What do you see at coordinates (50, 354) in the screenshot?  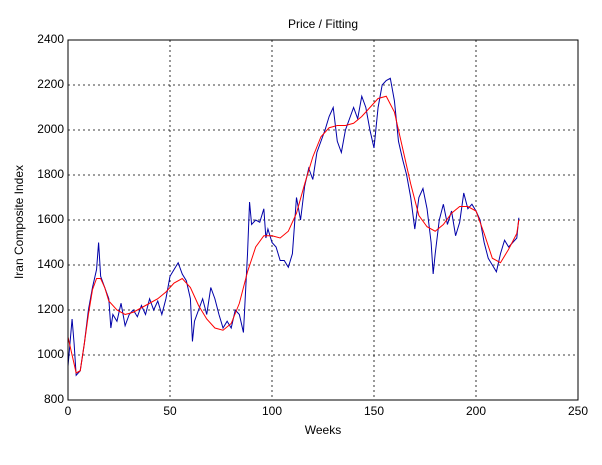 I see `y-tick-label: 1000` at bounding box center [50, 354].